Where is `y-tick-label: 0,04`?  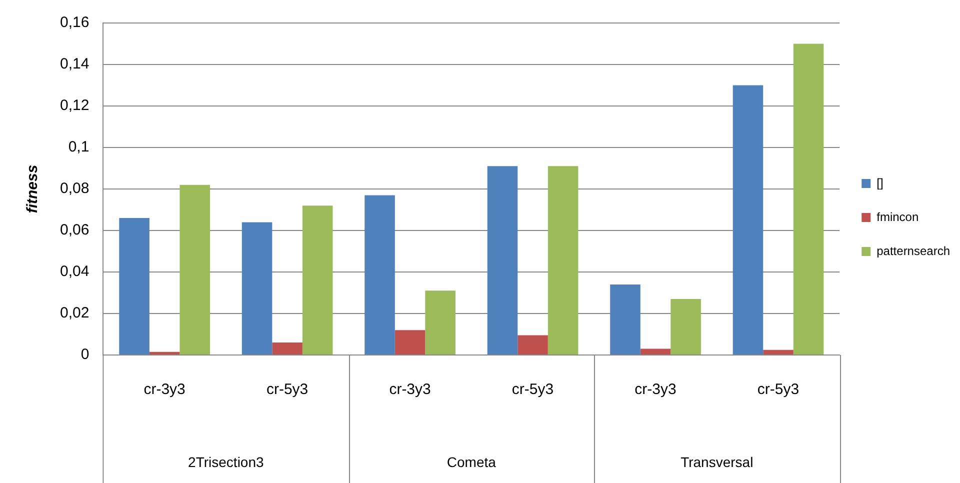 y-tick-label: 0,04 is located at coordinates (75, 271).